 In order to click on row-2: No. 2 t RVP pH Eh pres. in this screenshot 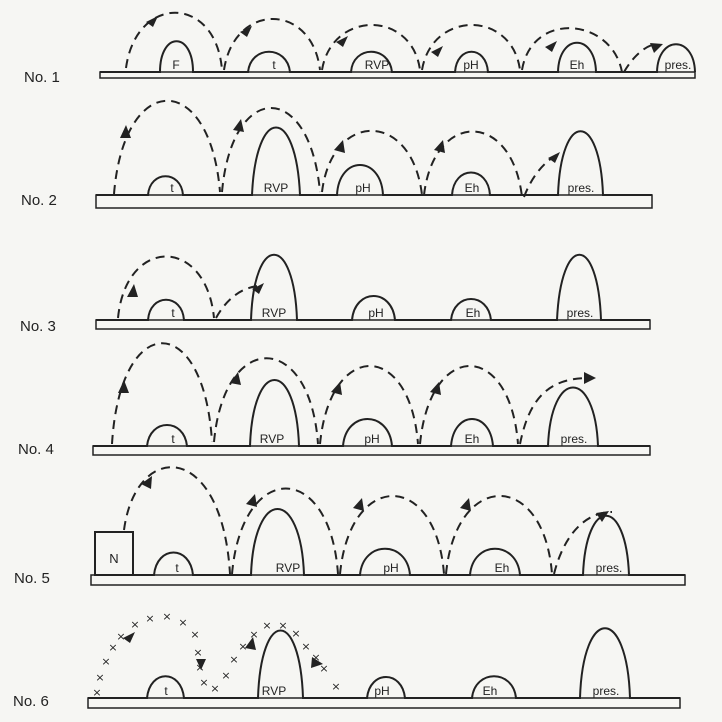, I will do `click(337, 154)`.